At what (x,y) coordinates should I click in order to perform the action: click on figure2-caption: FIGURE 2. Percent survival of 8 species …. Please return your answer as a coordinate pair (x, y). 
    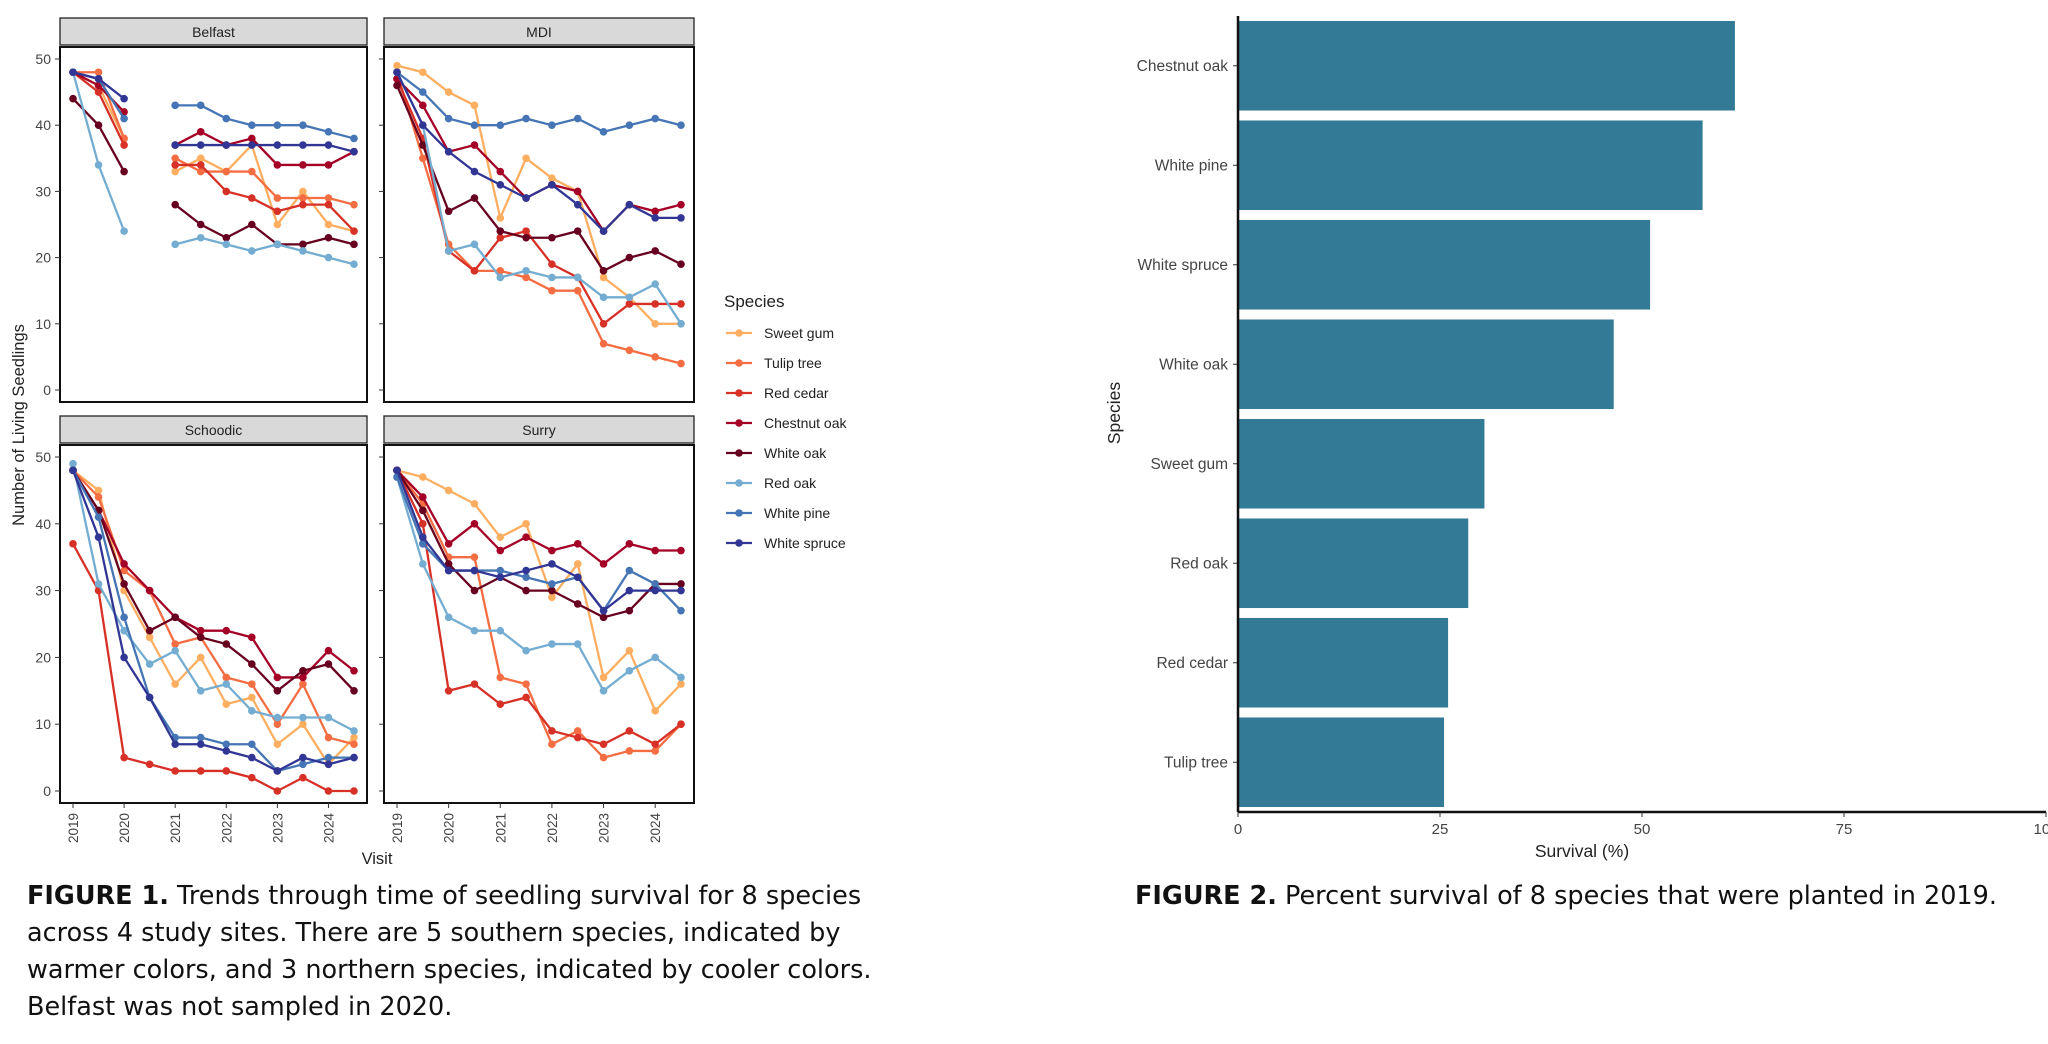
    Looking at the image, I should click on (1585, 896).